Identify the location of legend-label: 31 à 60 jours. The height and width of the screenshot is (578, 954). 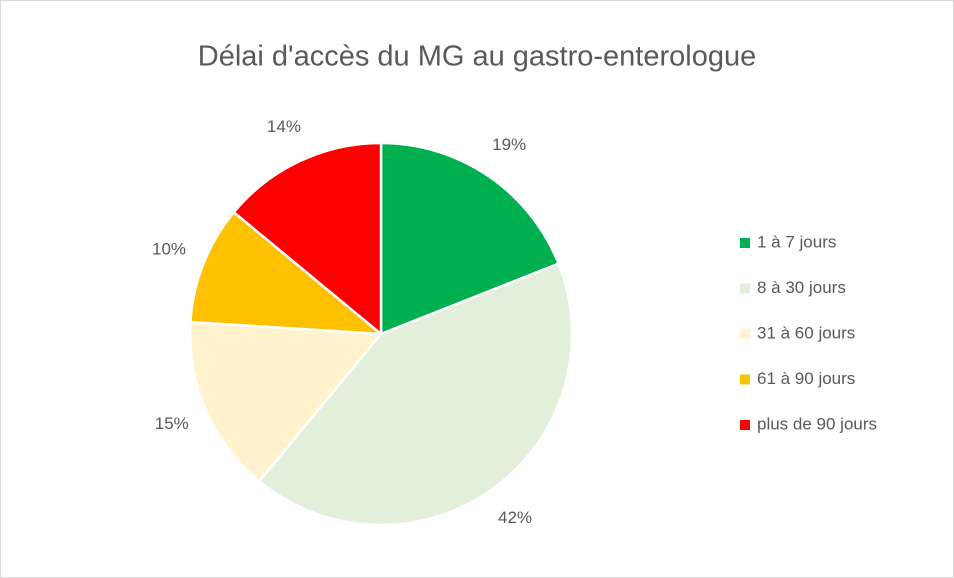
(806, 332).